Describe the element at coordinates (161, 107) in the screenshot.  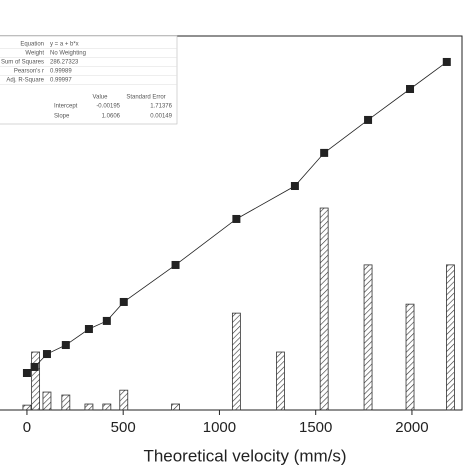
I see `table-param-error: 1.71376` at that location.